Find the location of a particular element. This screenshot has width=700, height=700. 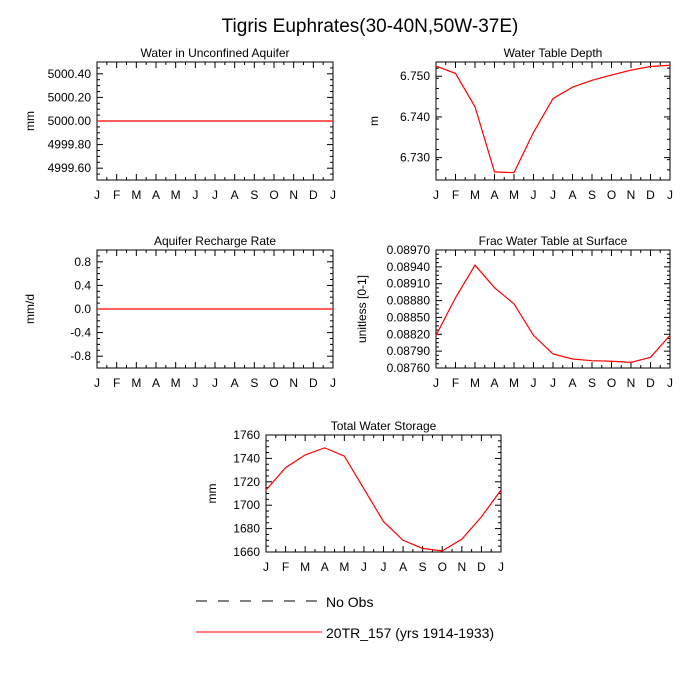

y-tick-label: 1740 is located at coordinates (246, 458).